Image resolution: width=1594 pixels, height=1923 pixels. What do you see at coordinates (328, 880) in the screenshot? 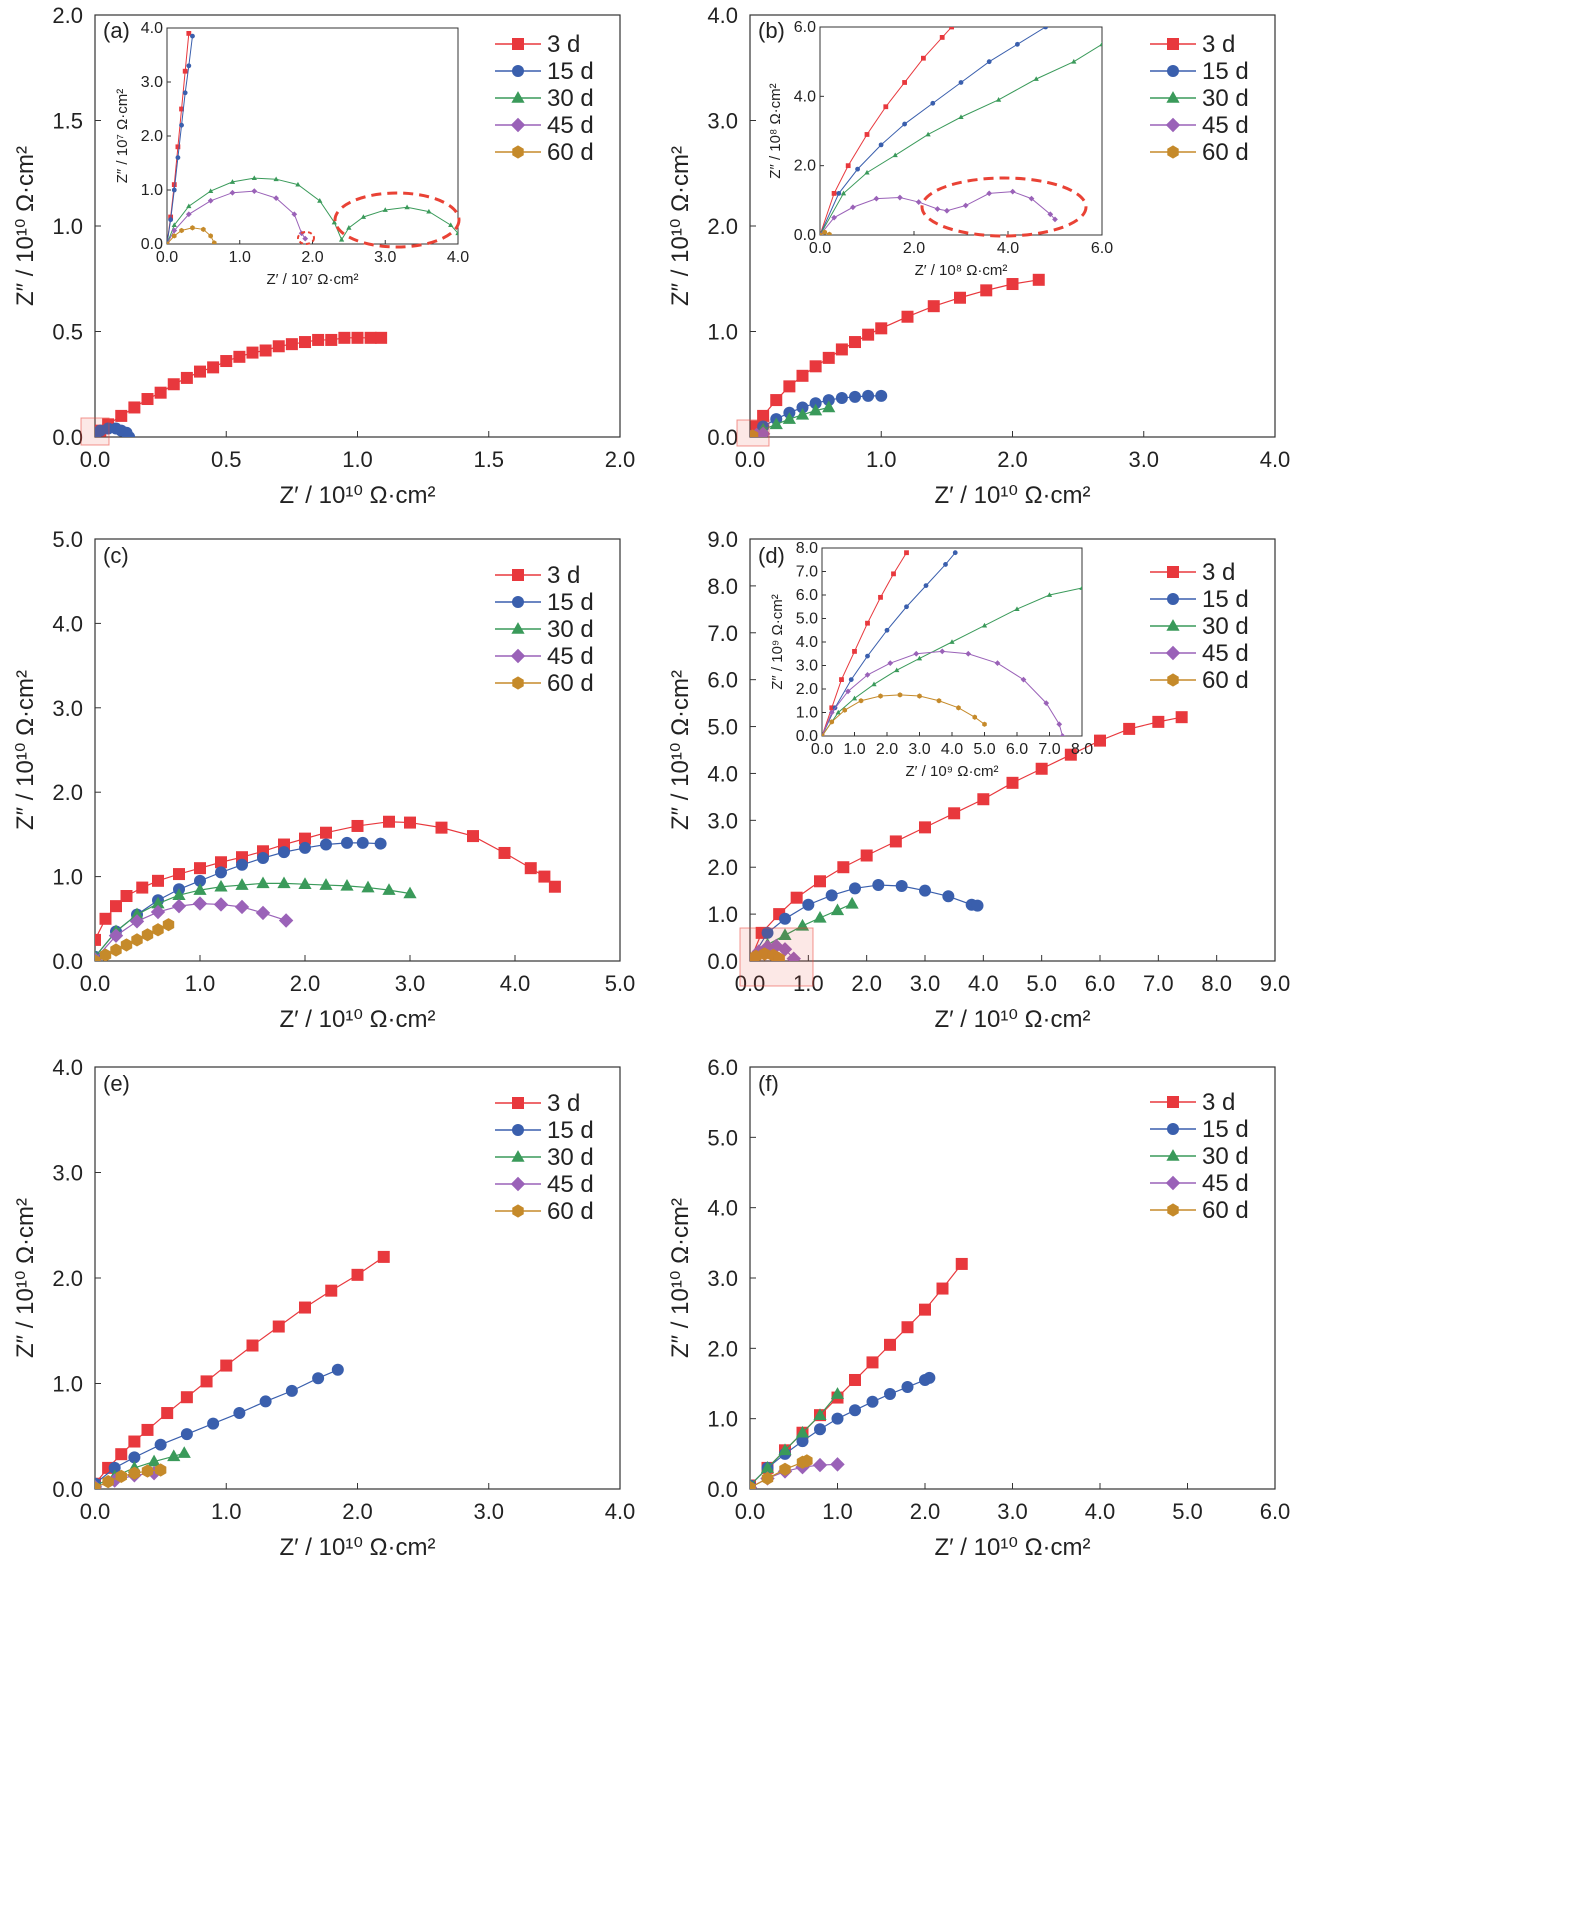
I see `series-3-d` at bounding box center [328, 880].